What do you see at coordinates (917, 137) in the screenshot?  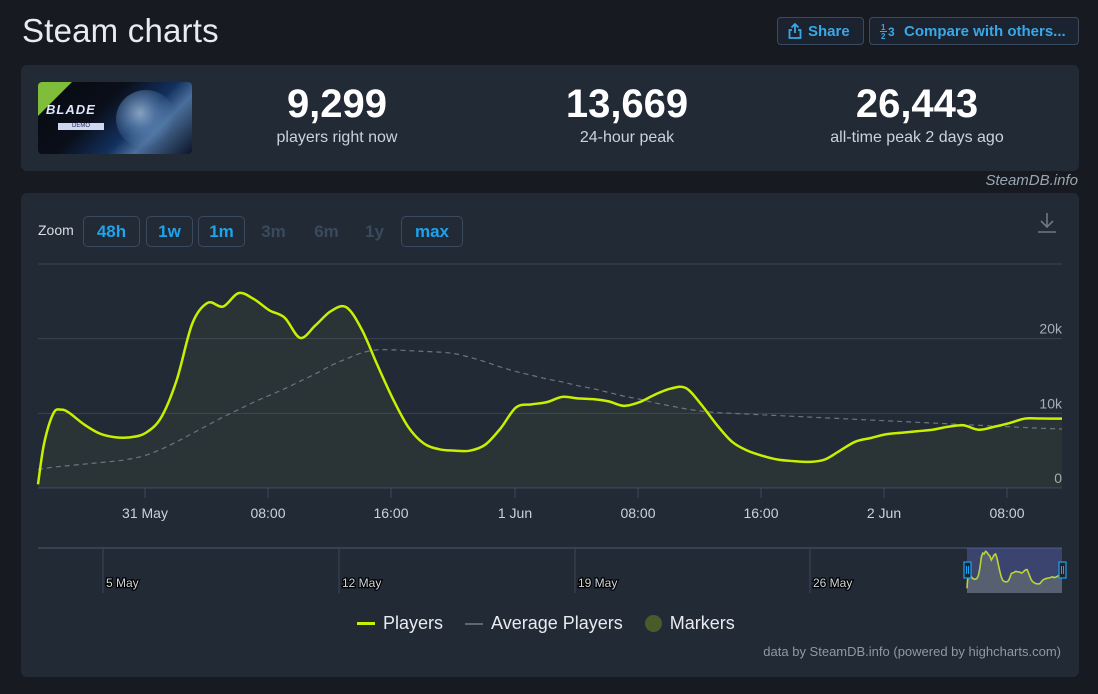 I see `stat-label: all-time peak 2 days ago` at bounding box center [917, 137].